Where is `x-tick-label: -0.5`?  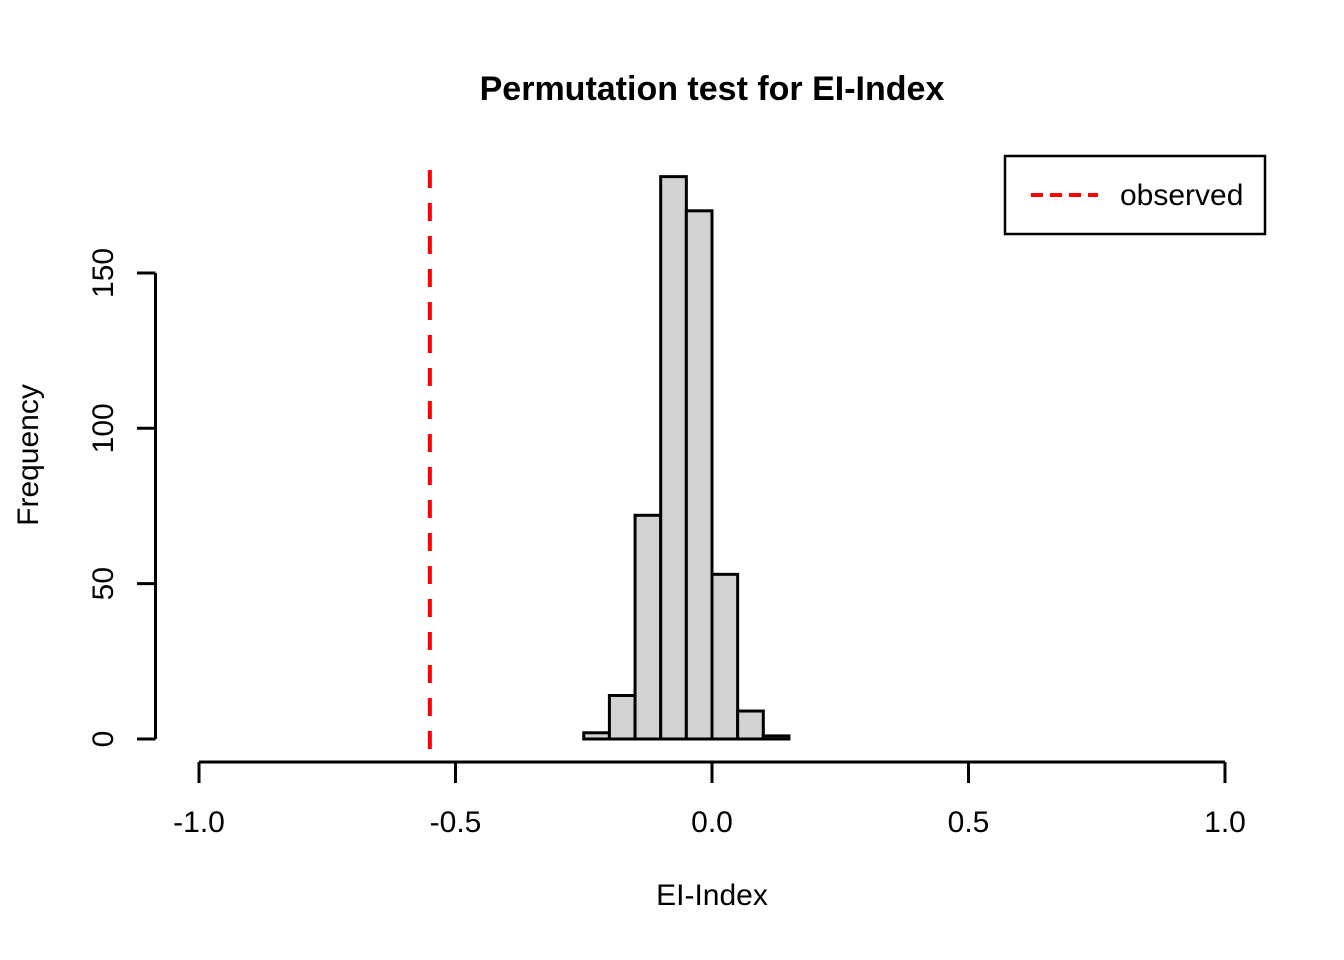 x-tick-label: -0.5 is located at coordinates (456, 822).